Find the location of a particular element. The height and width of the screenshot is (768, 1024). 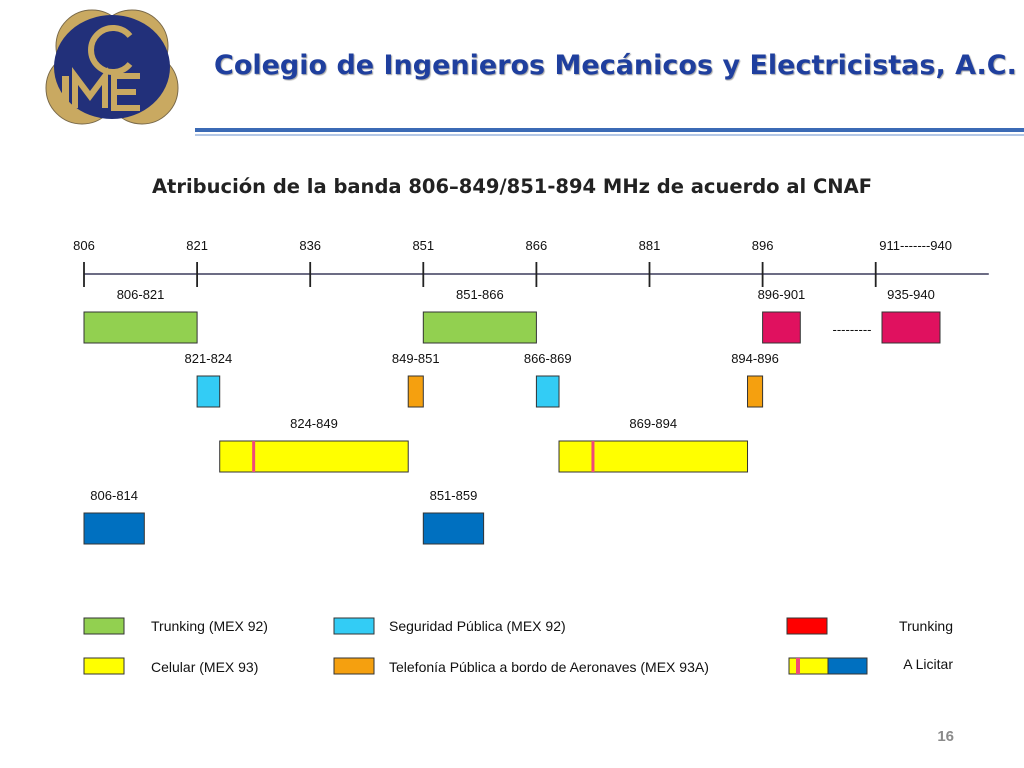

axis-tick-label: 806 is located at coordinates (84, 245).